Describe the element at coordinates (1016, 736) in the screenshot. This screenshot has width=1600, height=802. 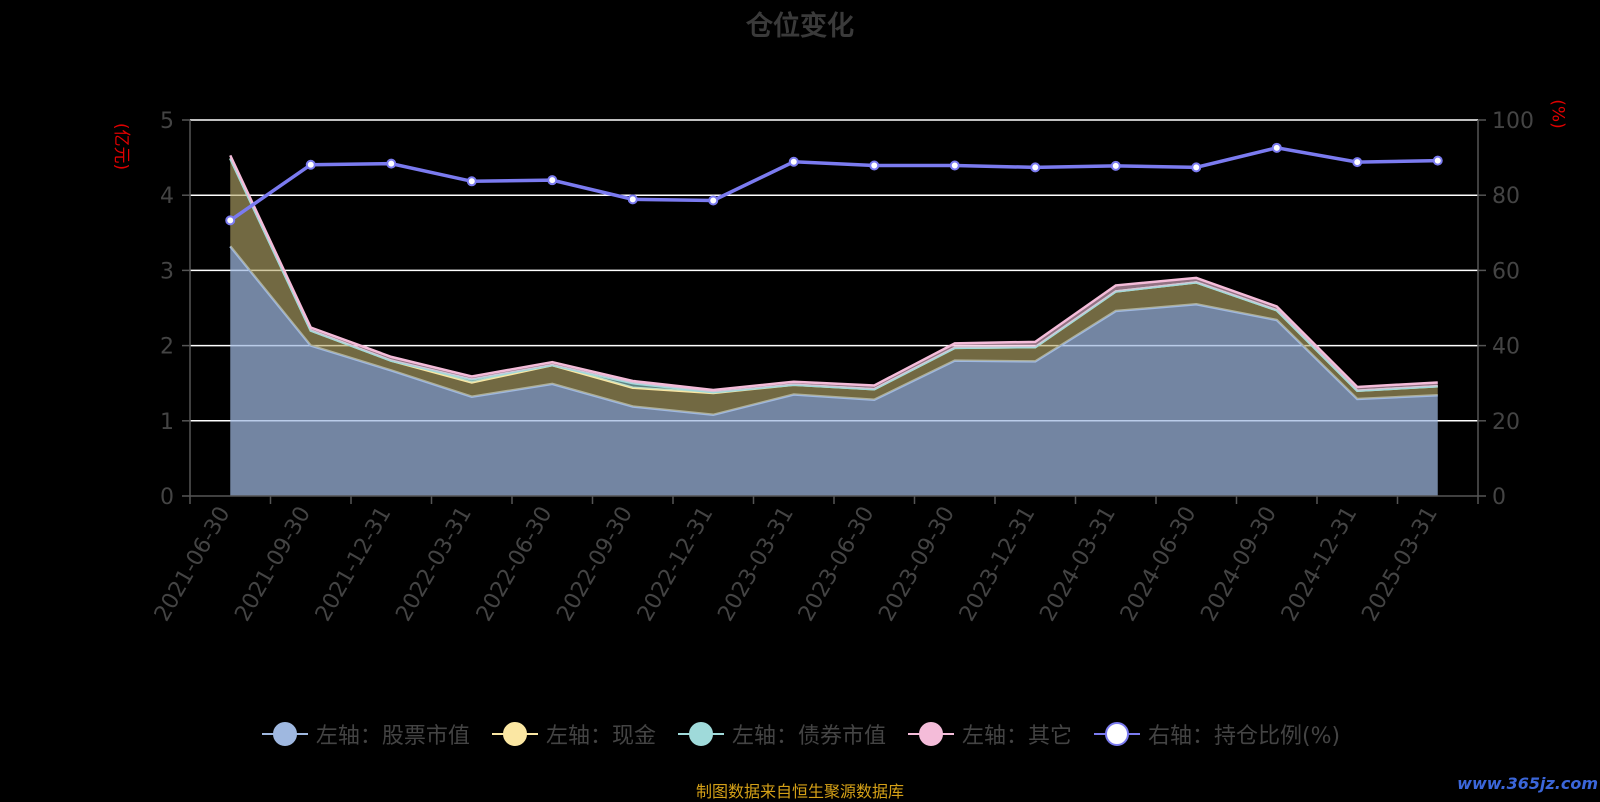
I see `legend-label: 左轴：其它` at that location.